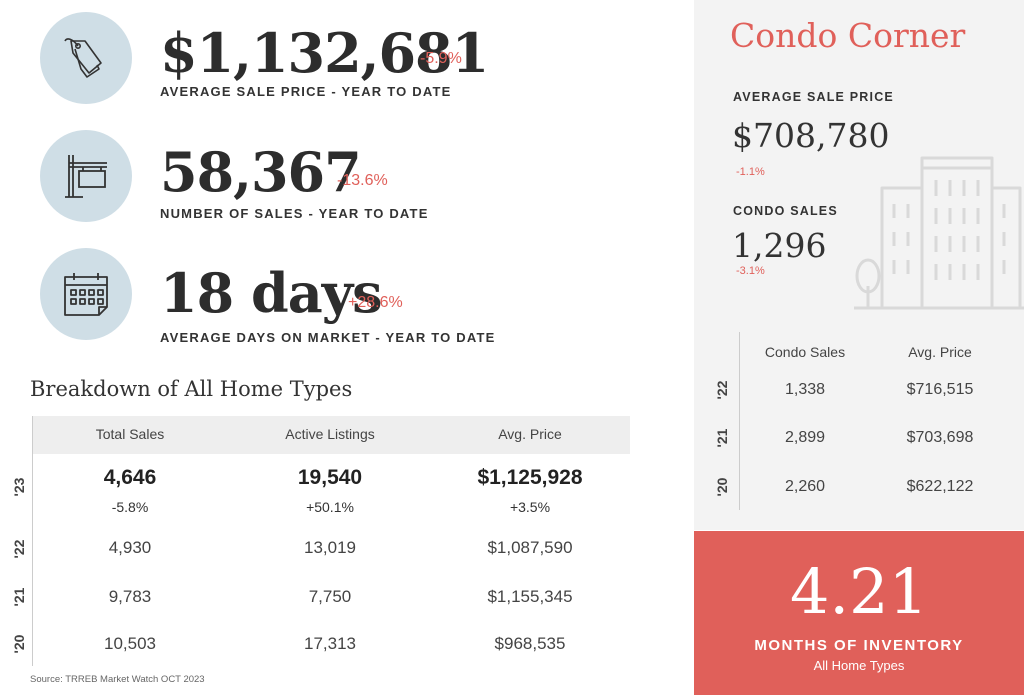 The image size is (1024, 695). I want to click on table-cell: 4,930, so click(130, 547).